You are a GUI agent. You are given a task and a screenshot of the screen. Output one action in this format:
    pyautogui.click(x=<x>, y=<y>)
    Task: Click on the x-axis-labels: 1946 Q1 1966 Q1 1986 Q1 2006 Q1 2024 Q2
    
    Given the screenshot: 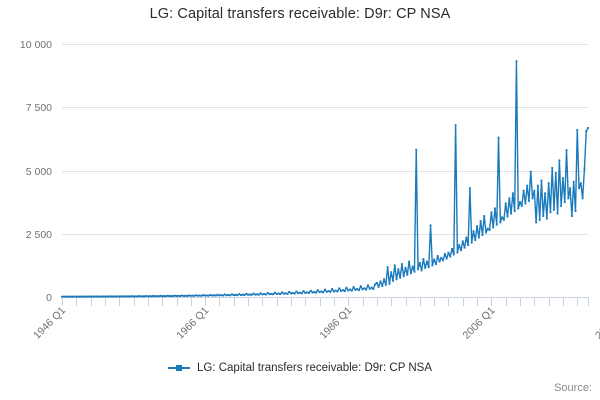 What is the action you would take?
    pyautogui.click(x=315, y=323)
    